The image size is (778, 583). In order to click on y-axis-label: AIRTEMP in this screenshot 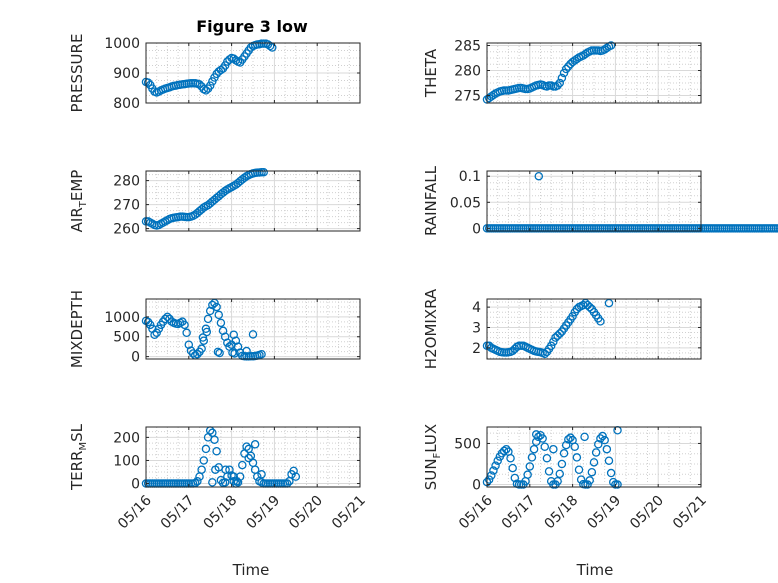, I will do `click(78, 201)`.